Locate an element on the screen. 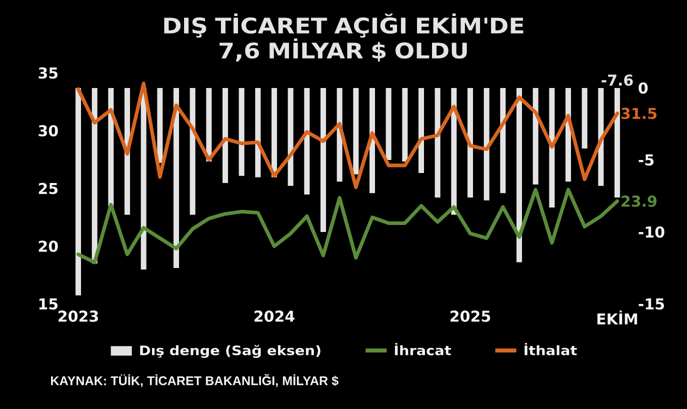 The image size is (687, 409). y-tick-label: 35 is located at coordinates (48, 73).